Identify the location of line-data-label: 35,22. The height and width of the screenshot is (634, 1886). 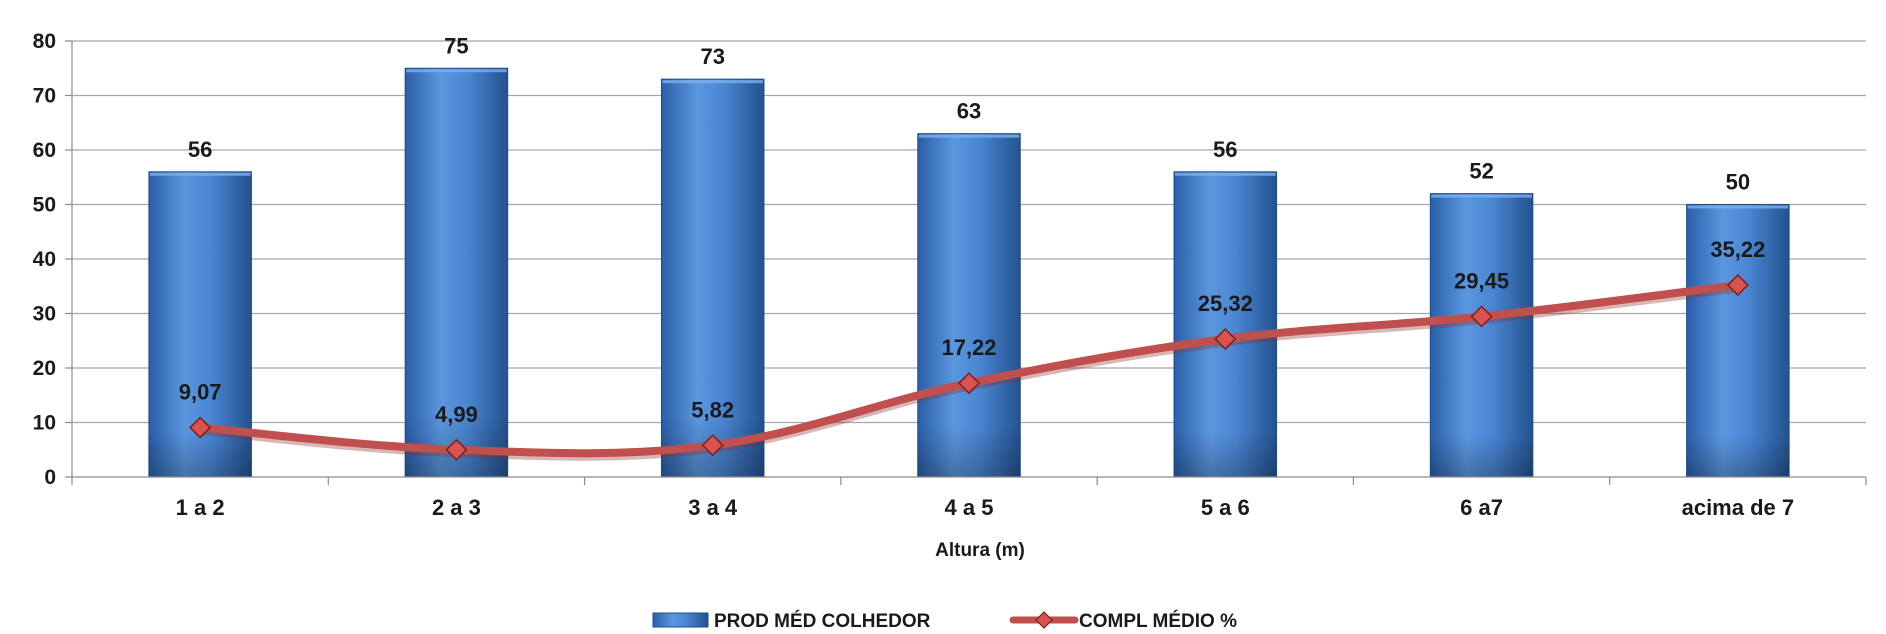
(1737, 249).